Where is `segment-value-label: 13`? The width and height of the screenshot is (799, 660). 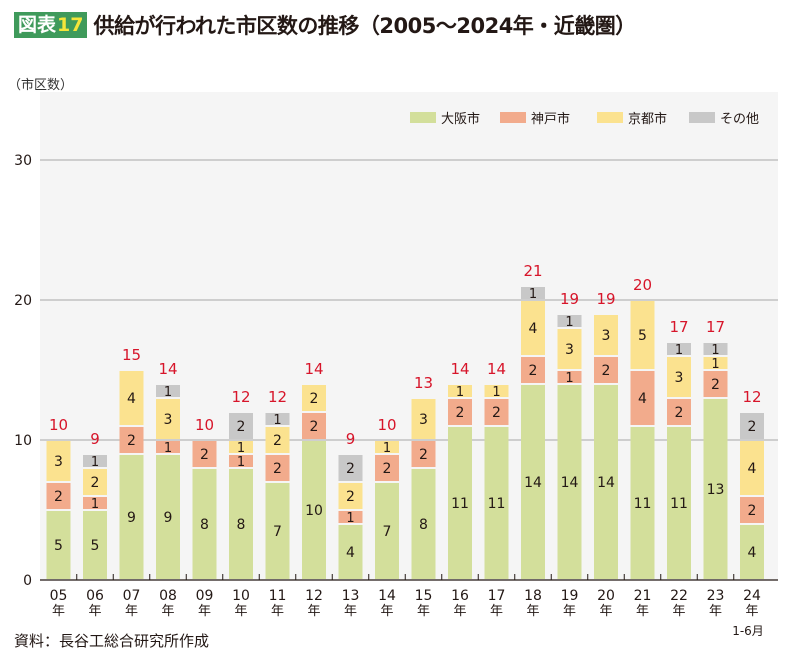
segment-value-label: 13 is located at coordinates (716, 490).